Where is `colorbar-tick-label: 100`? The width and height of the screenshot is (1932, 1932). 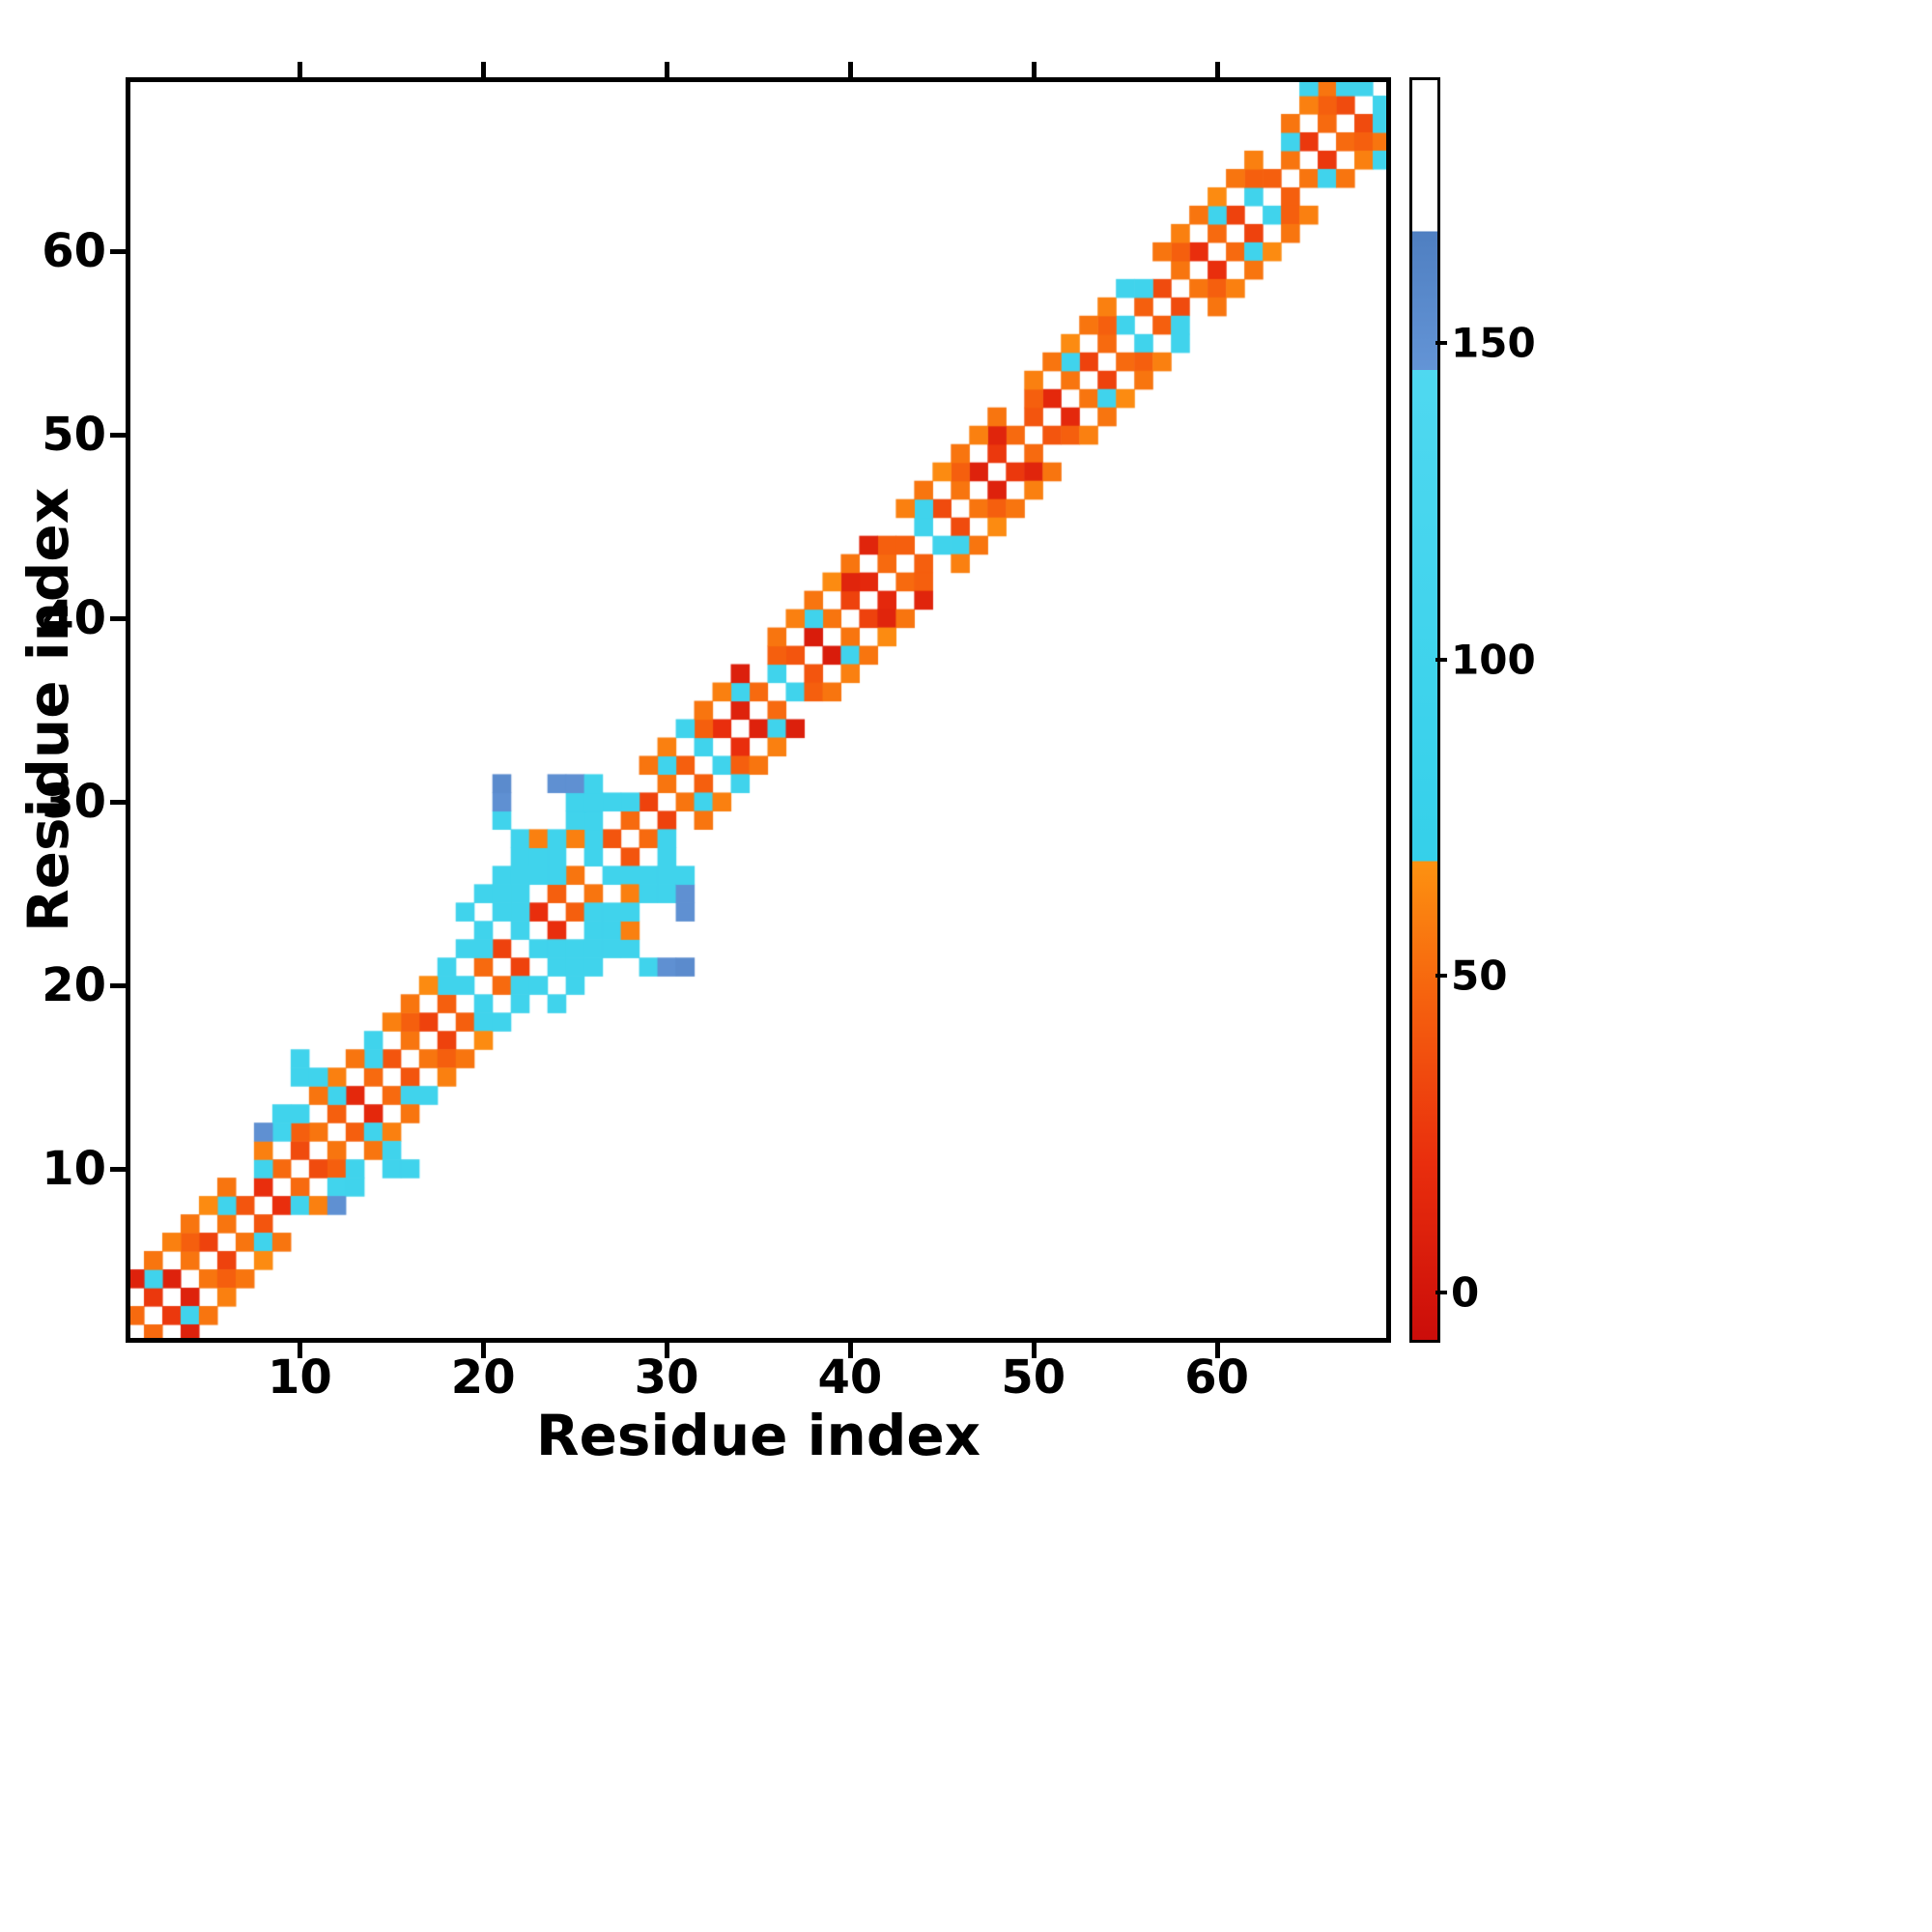 colorbar-tick-label: 100 is located at coordinates (1493, 660).